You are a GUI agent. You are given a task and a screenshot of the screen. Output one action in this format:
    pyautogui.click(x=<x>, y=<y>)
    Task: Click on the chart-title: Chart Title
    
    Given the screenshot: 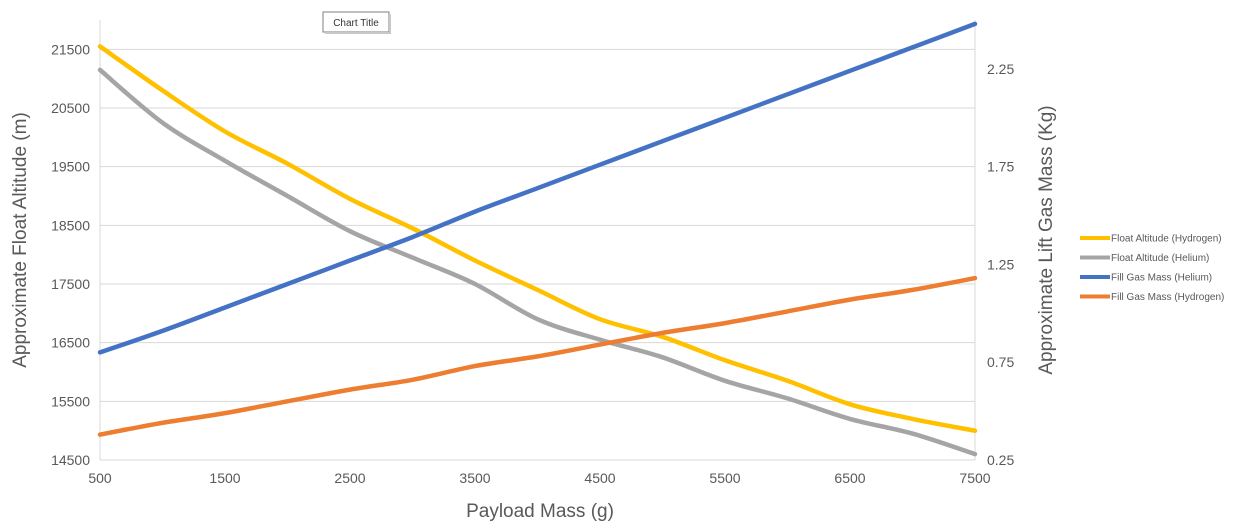 What is the action you would take?
    pyautogui.click(x=356, y=23)
    